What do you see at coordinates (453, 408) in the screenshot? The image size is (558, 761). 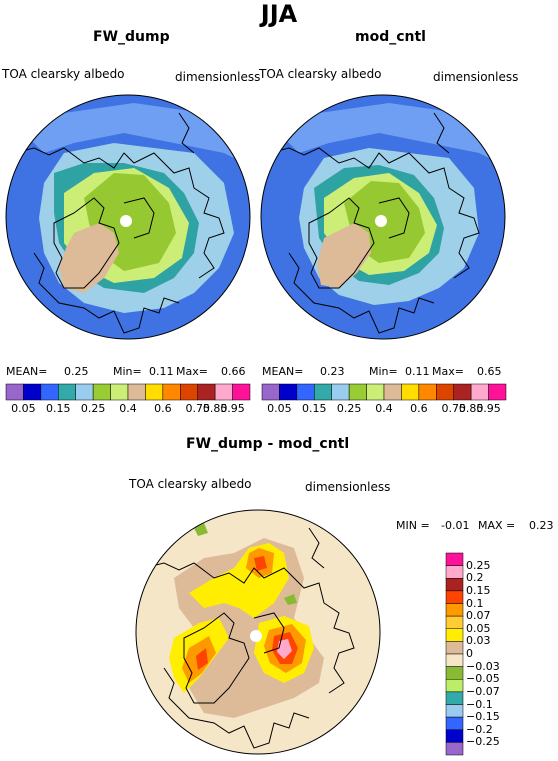 I see `panel-2-colorbar-tick-label: 0.75` at bounding box center [453, 408].